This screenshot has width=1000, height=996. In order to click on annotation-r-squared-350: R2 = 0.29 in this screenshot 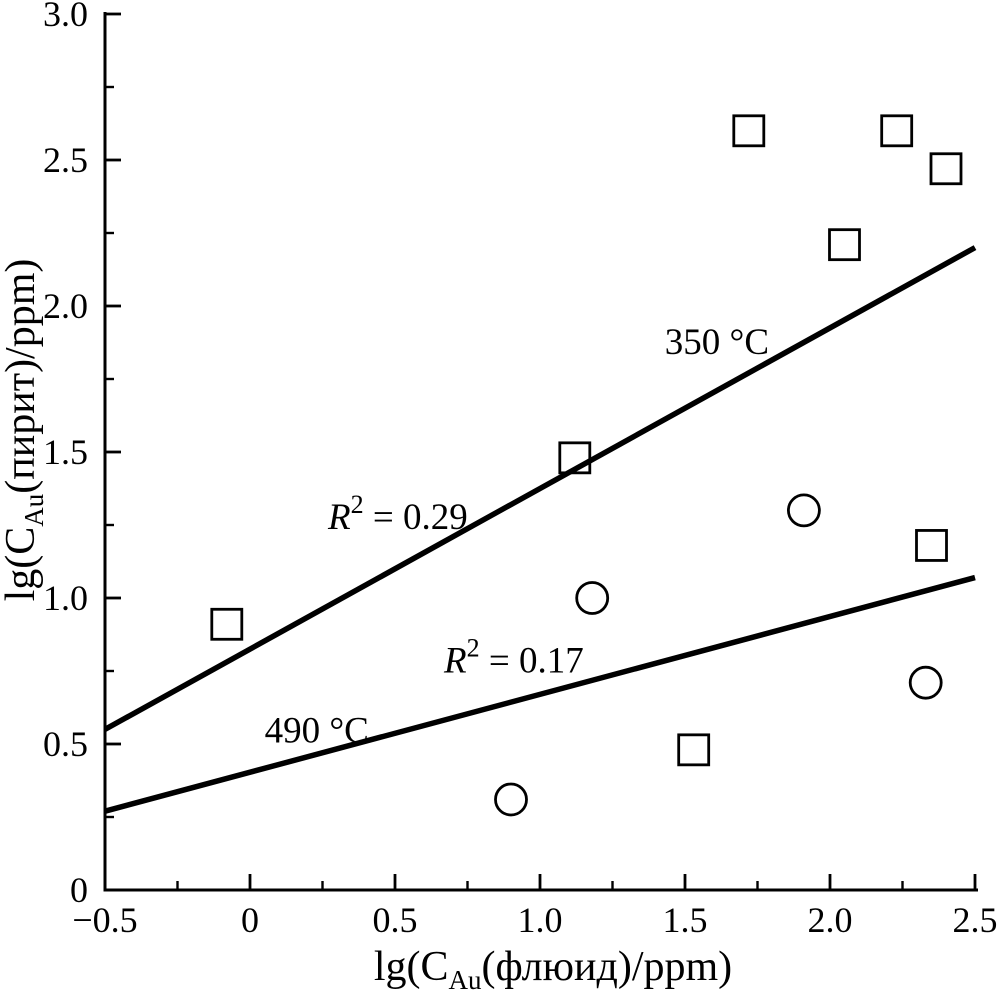, I will do `click(397, 514)`.